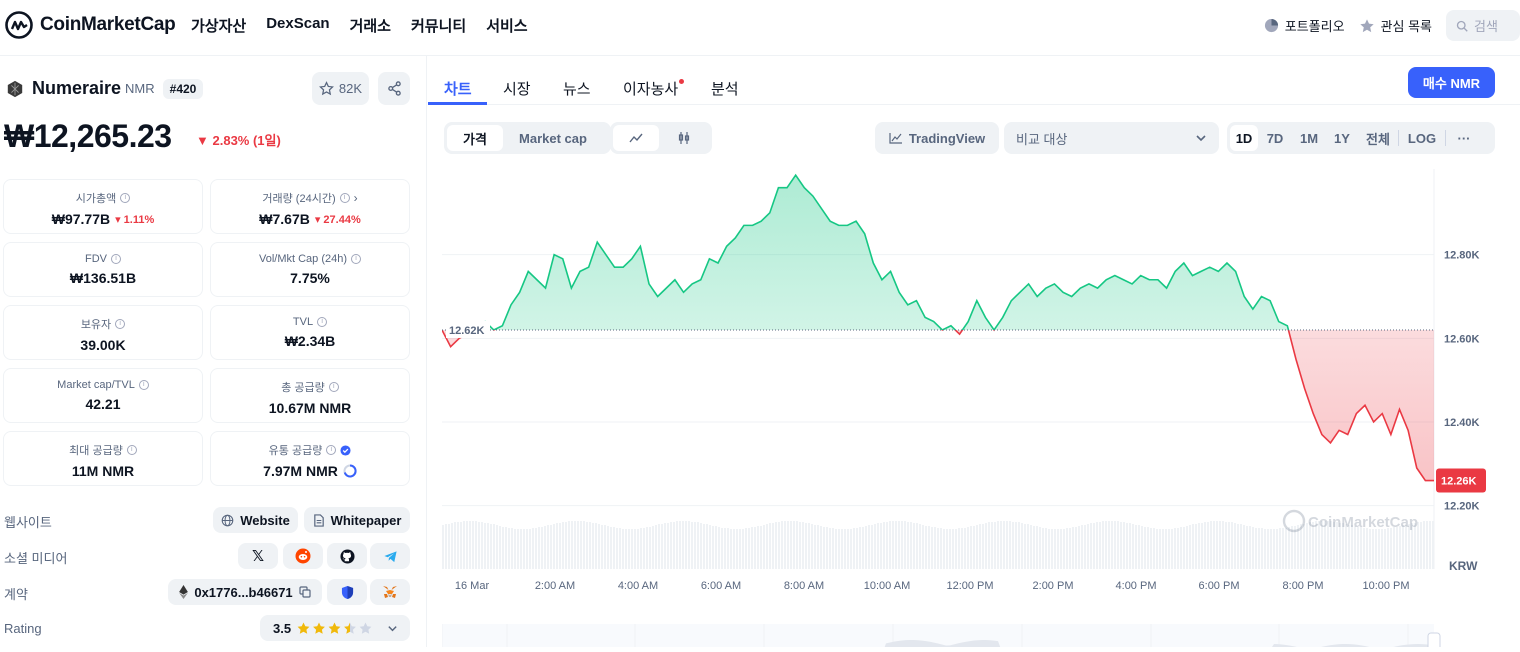  Describe the element at coordinates (1304, 25) in the screenshot. I see `portfolio-link: 포트폴리오` at that location.